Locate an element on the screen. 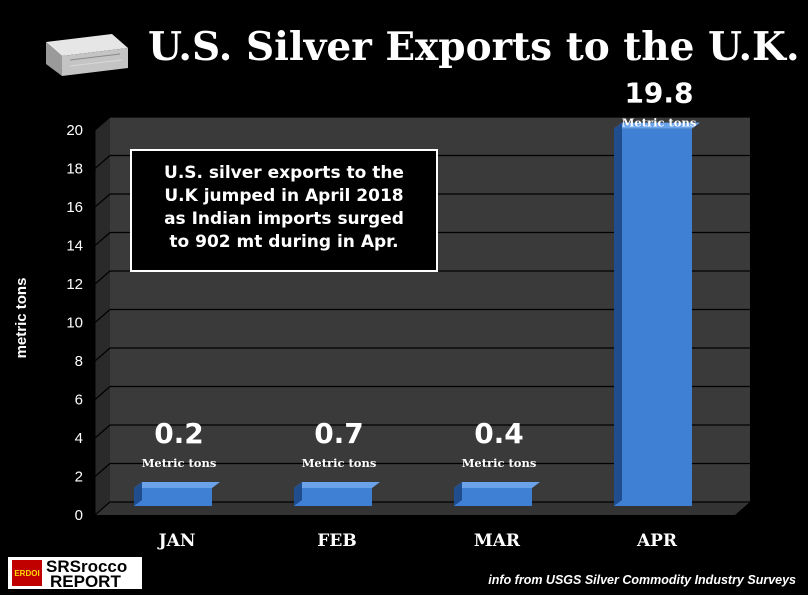 The width and height of the screenshot is (808, 595). y-tick-label: 14 is located at coordinates (74, 246).